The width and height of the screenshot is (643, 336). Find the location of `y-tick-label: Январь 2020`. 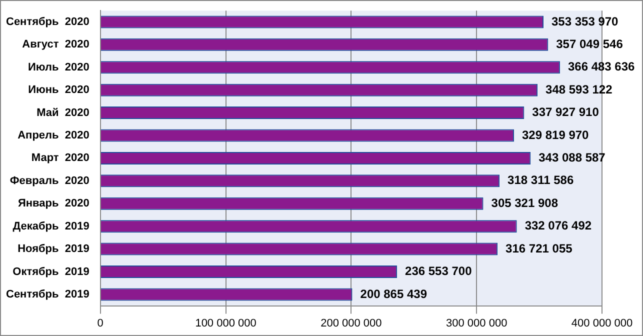

y-tick-label: Январь 2020 is located at coordinates (54, 204).